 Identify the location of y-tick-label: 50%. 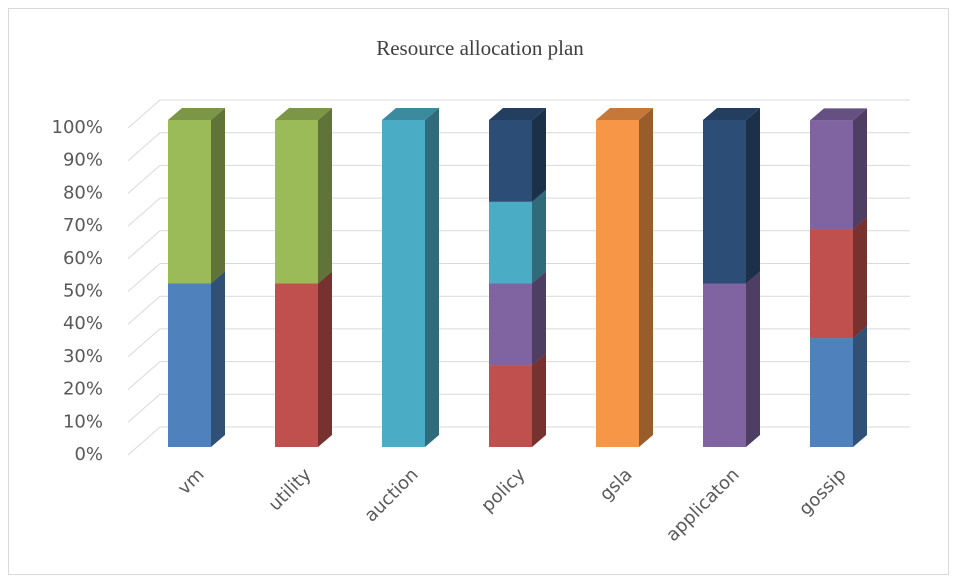
(83, 291).